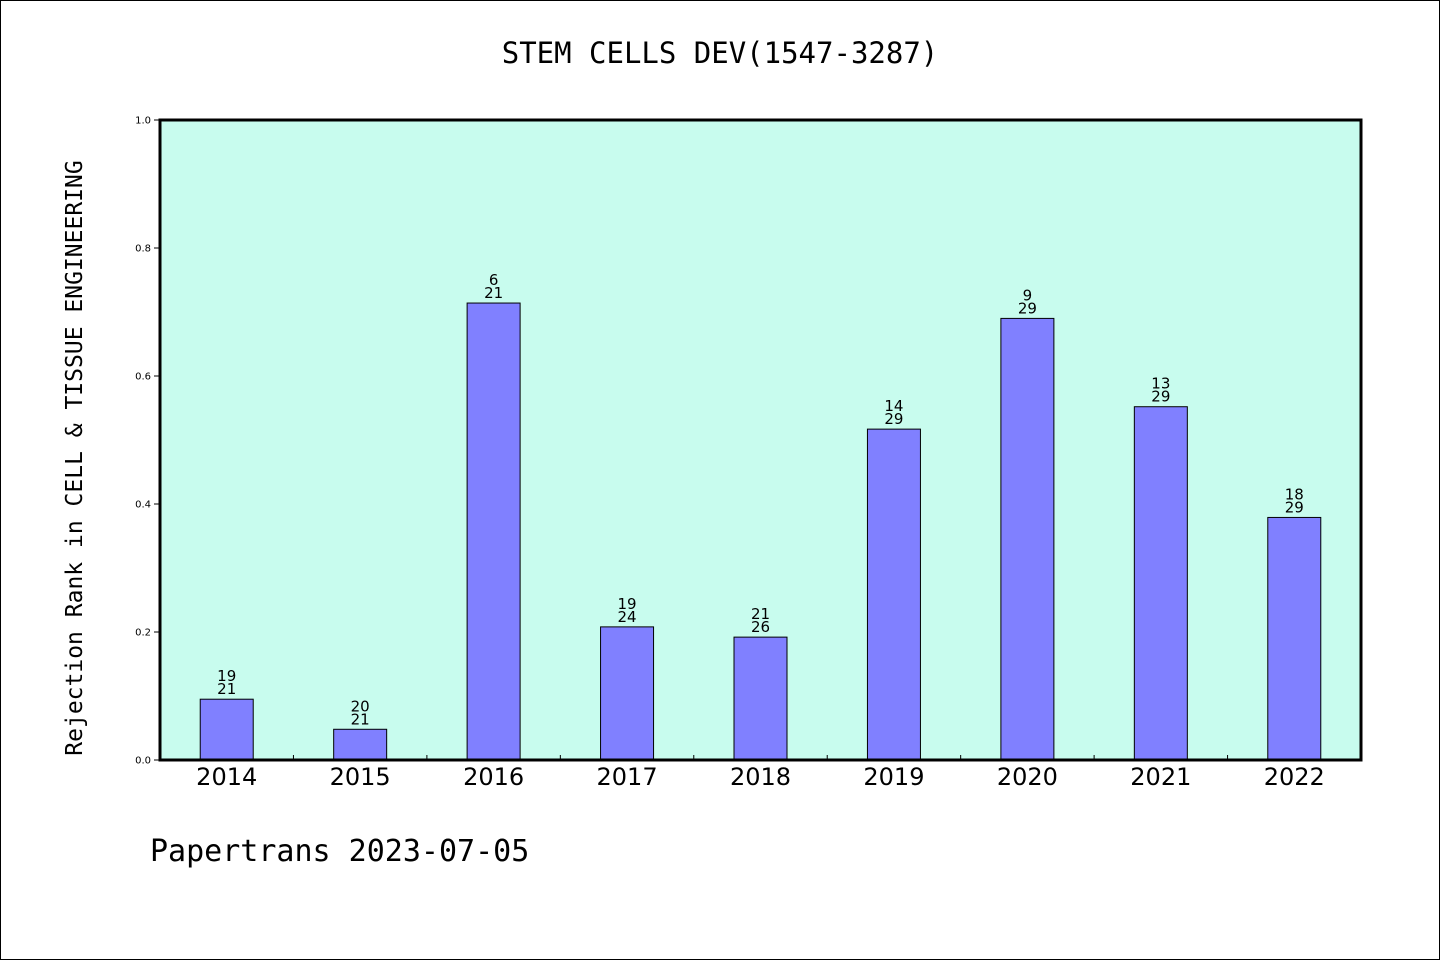 The width and height of the screenshot is (1440, 960). I want to click on footer-caption: Papertrans 2023-07-05, so click(340, 851).